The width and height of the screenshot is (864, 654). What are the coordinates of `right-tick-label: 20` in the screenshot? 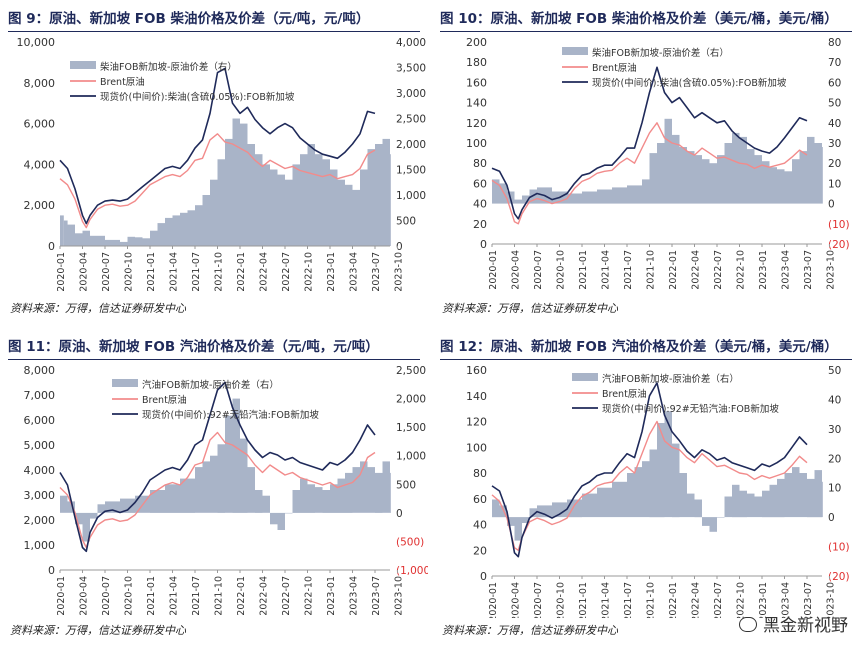 It's located at (834, 459).